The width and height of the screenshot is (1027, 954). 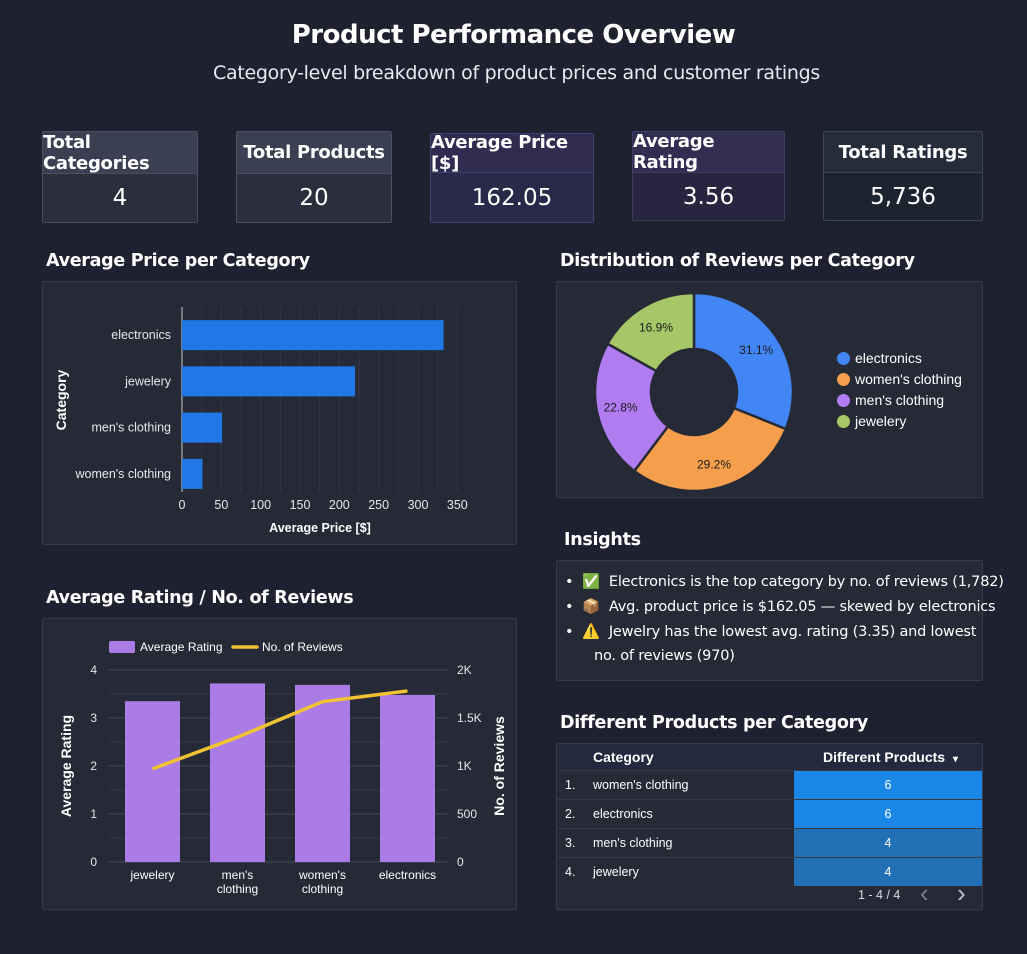 I want to click on category-tick-label: women's, so click(x=322, y=875).